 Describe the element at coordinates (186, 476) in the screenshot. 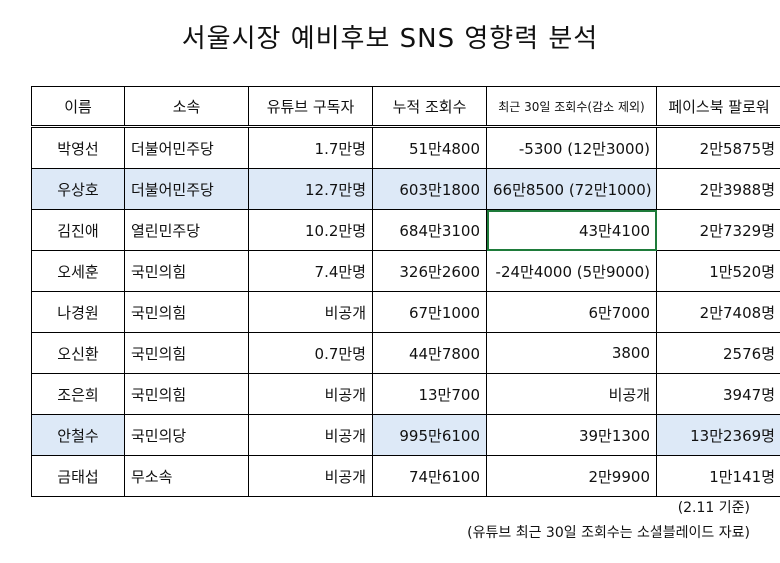

I see `cell-party: 무소속` at that location.